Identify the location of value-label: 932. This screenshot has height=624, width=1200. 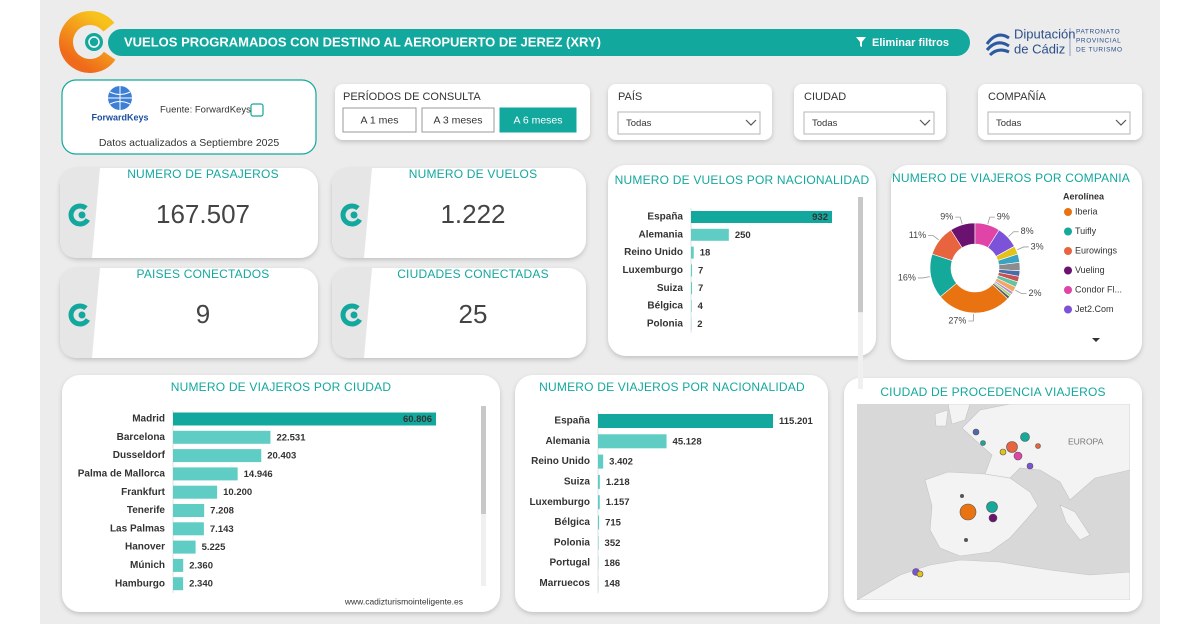
(820, 217).